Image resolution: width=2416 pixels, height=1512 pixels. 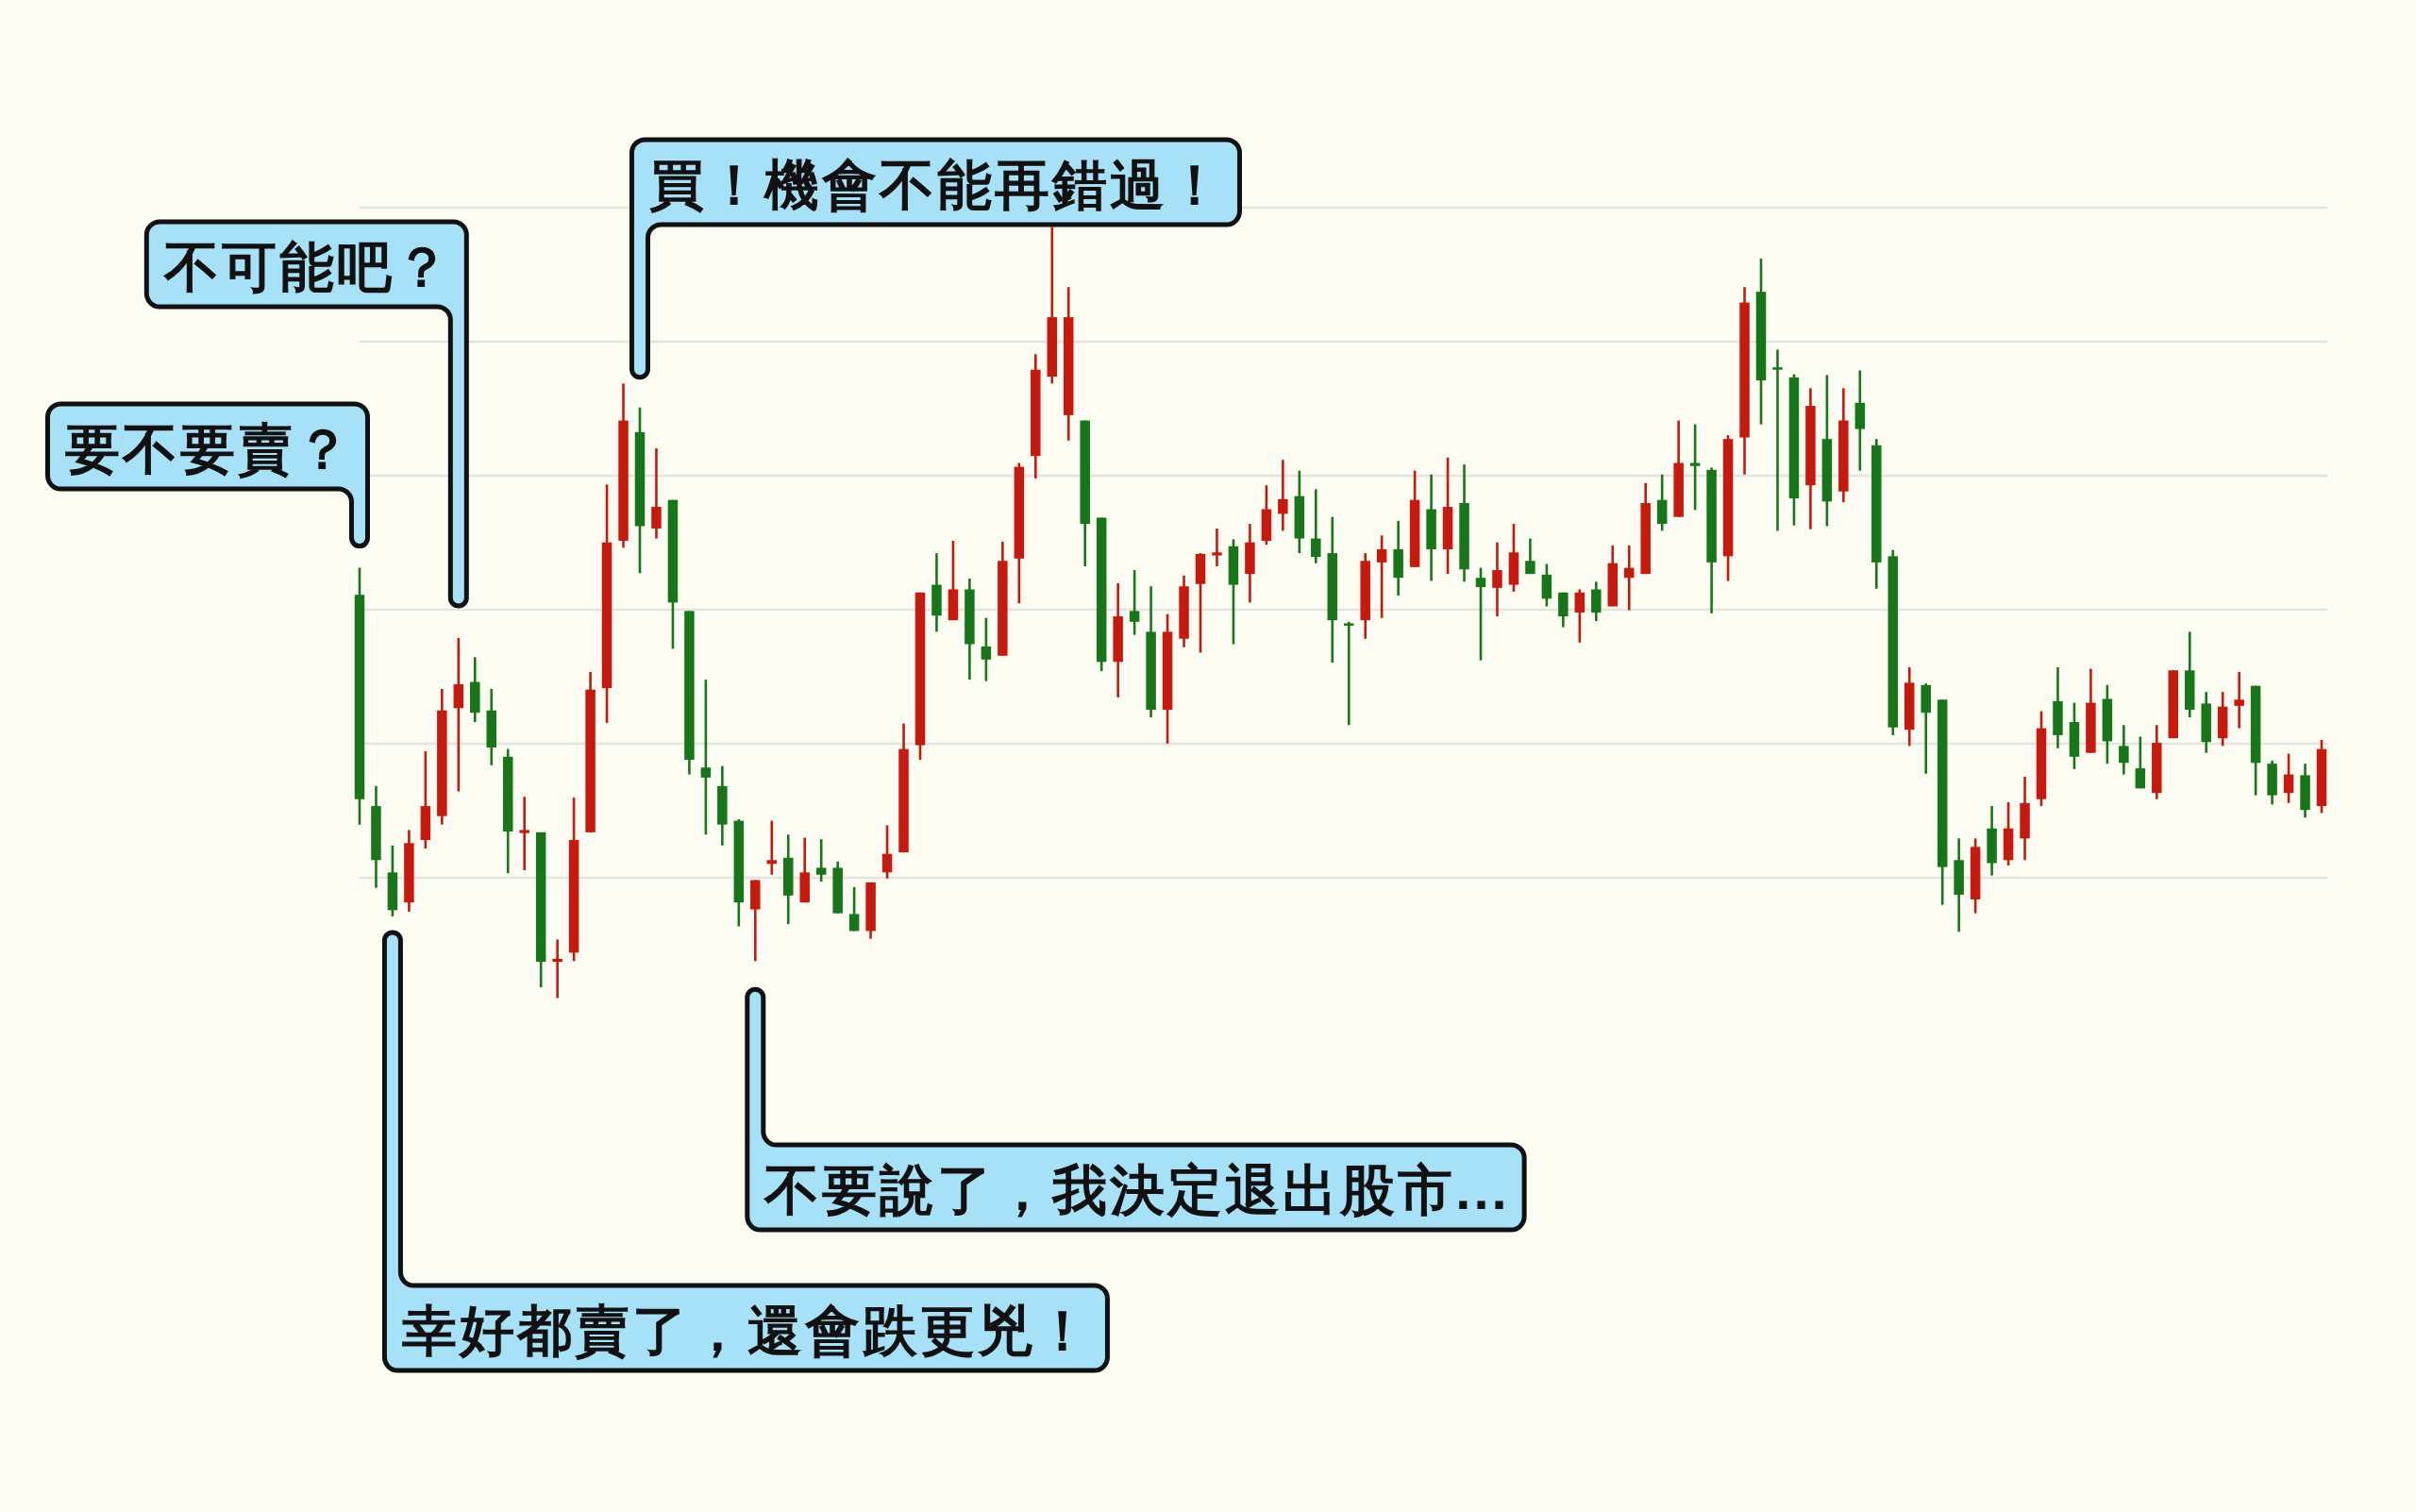 I want to click on text: 買！機會不能再錯過！, so click(x=937, y=184).